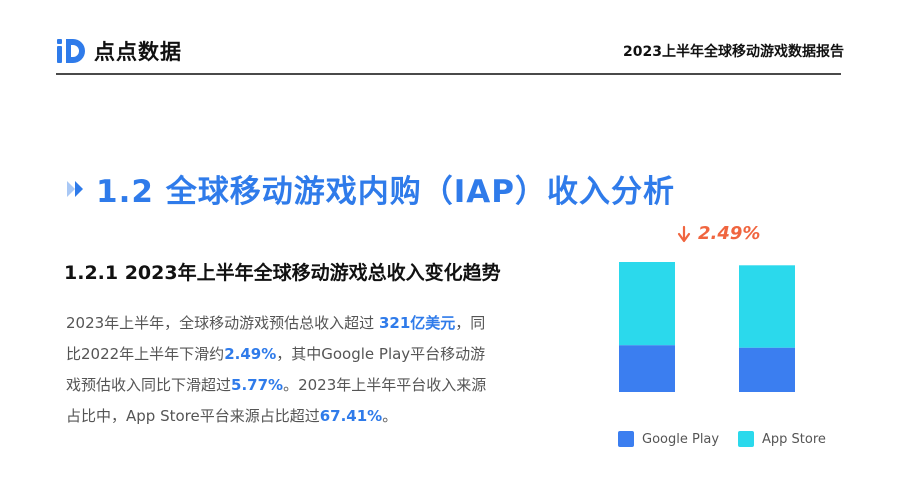 Image resolution: width=900 pixels, height=500 pixels. What do you see at coordinates (723, 320) in the screenshot?
I see `chart-plot: 202220232.49%` at bounding box center [723, 320].